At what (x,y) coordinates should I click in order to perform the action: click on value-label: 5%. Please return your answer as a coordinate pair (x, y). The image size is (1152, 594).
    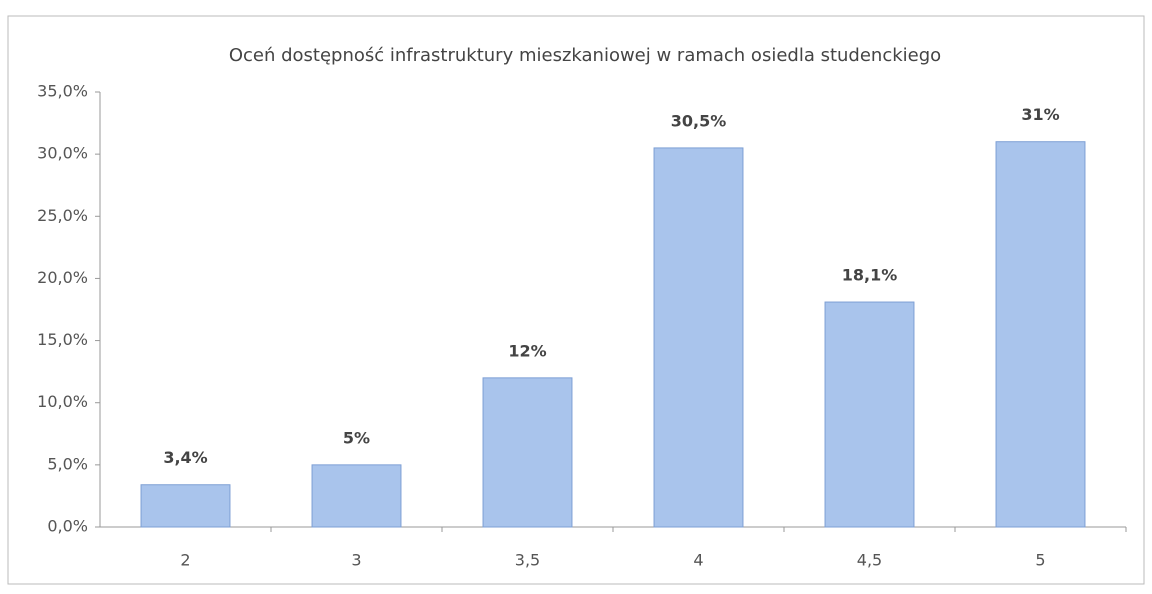
    Looking at the image, I should click on (356, 437).